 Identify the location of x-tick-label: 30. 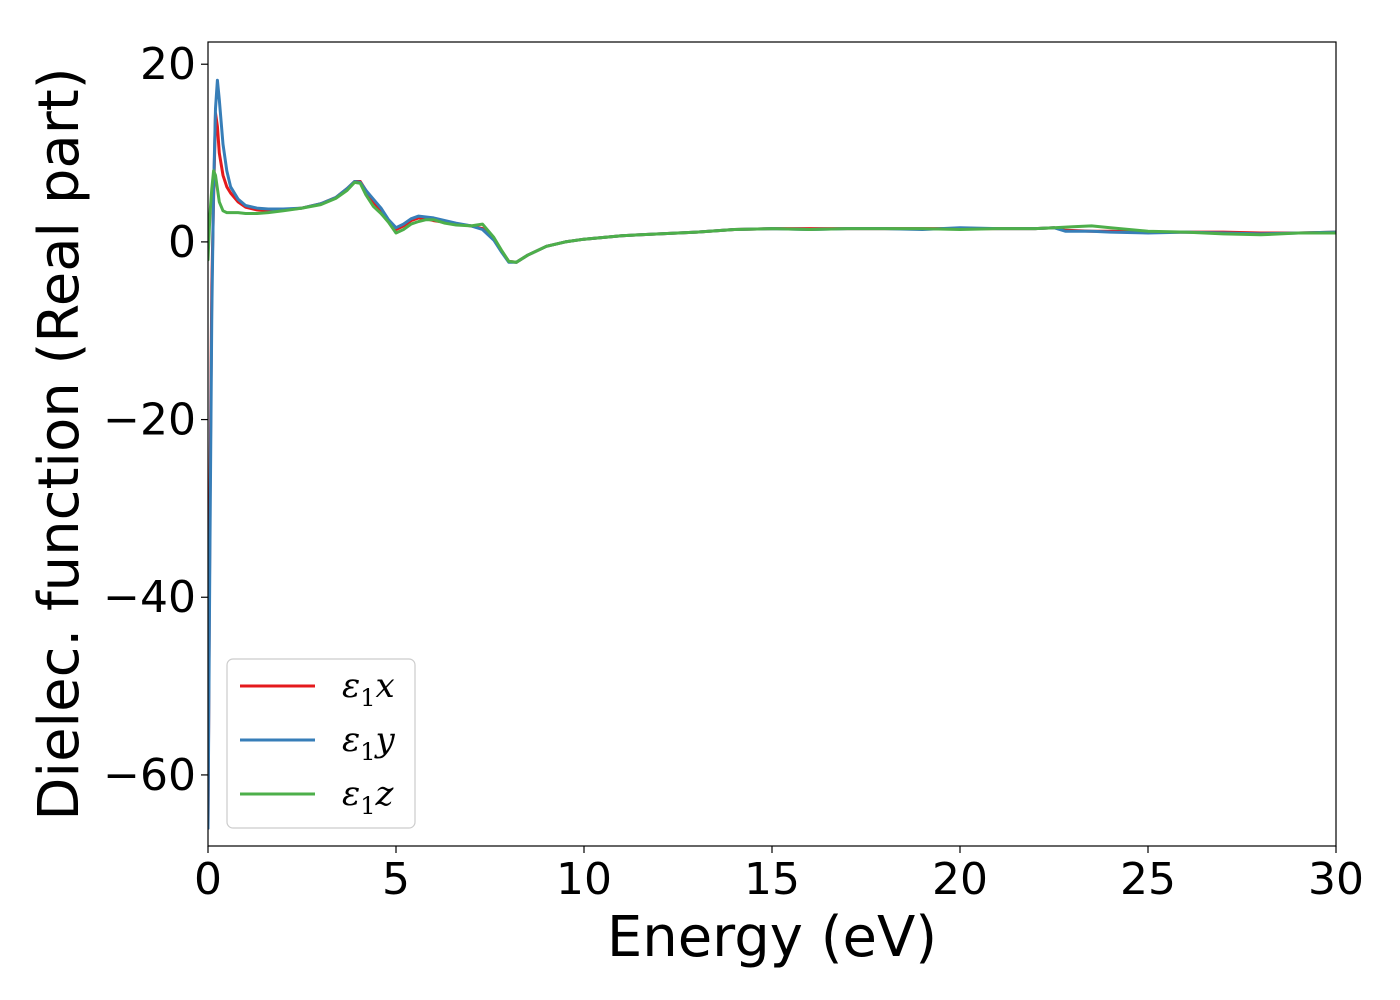
(1336, 879).